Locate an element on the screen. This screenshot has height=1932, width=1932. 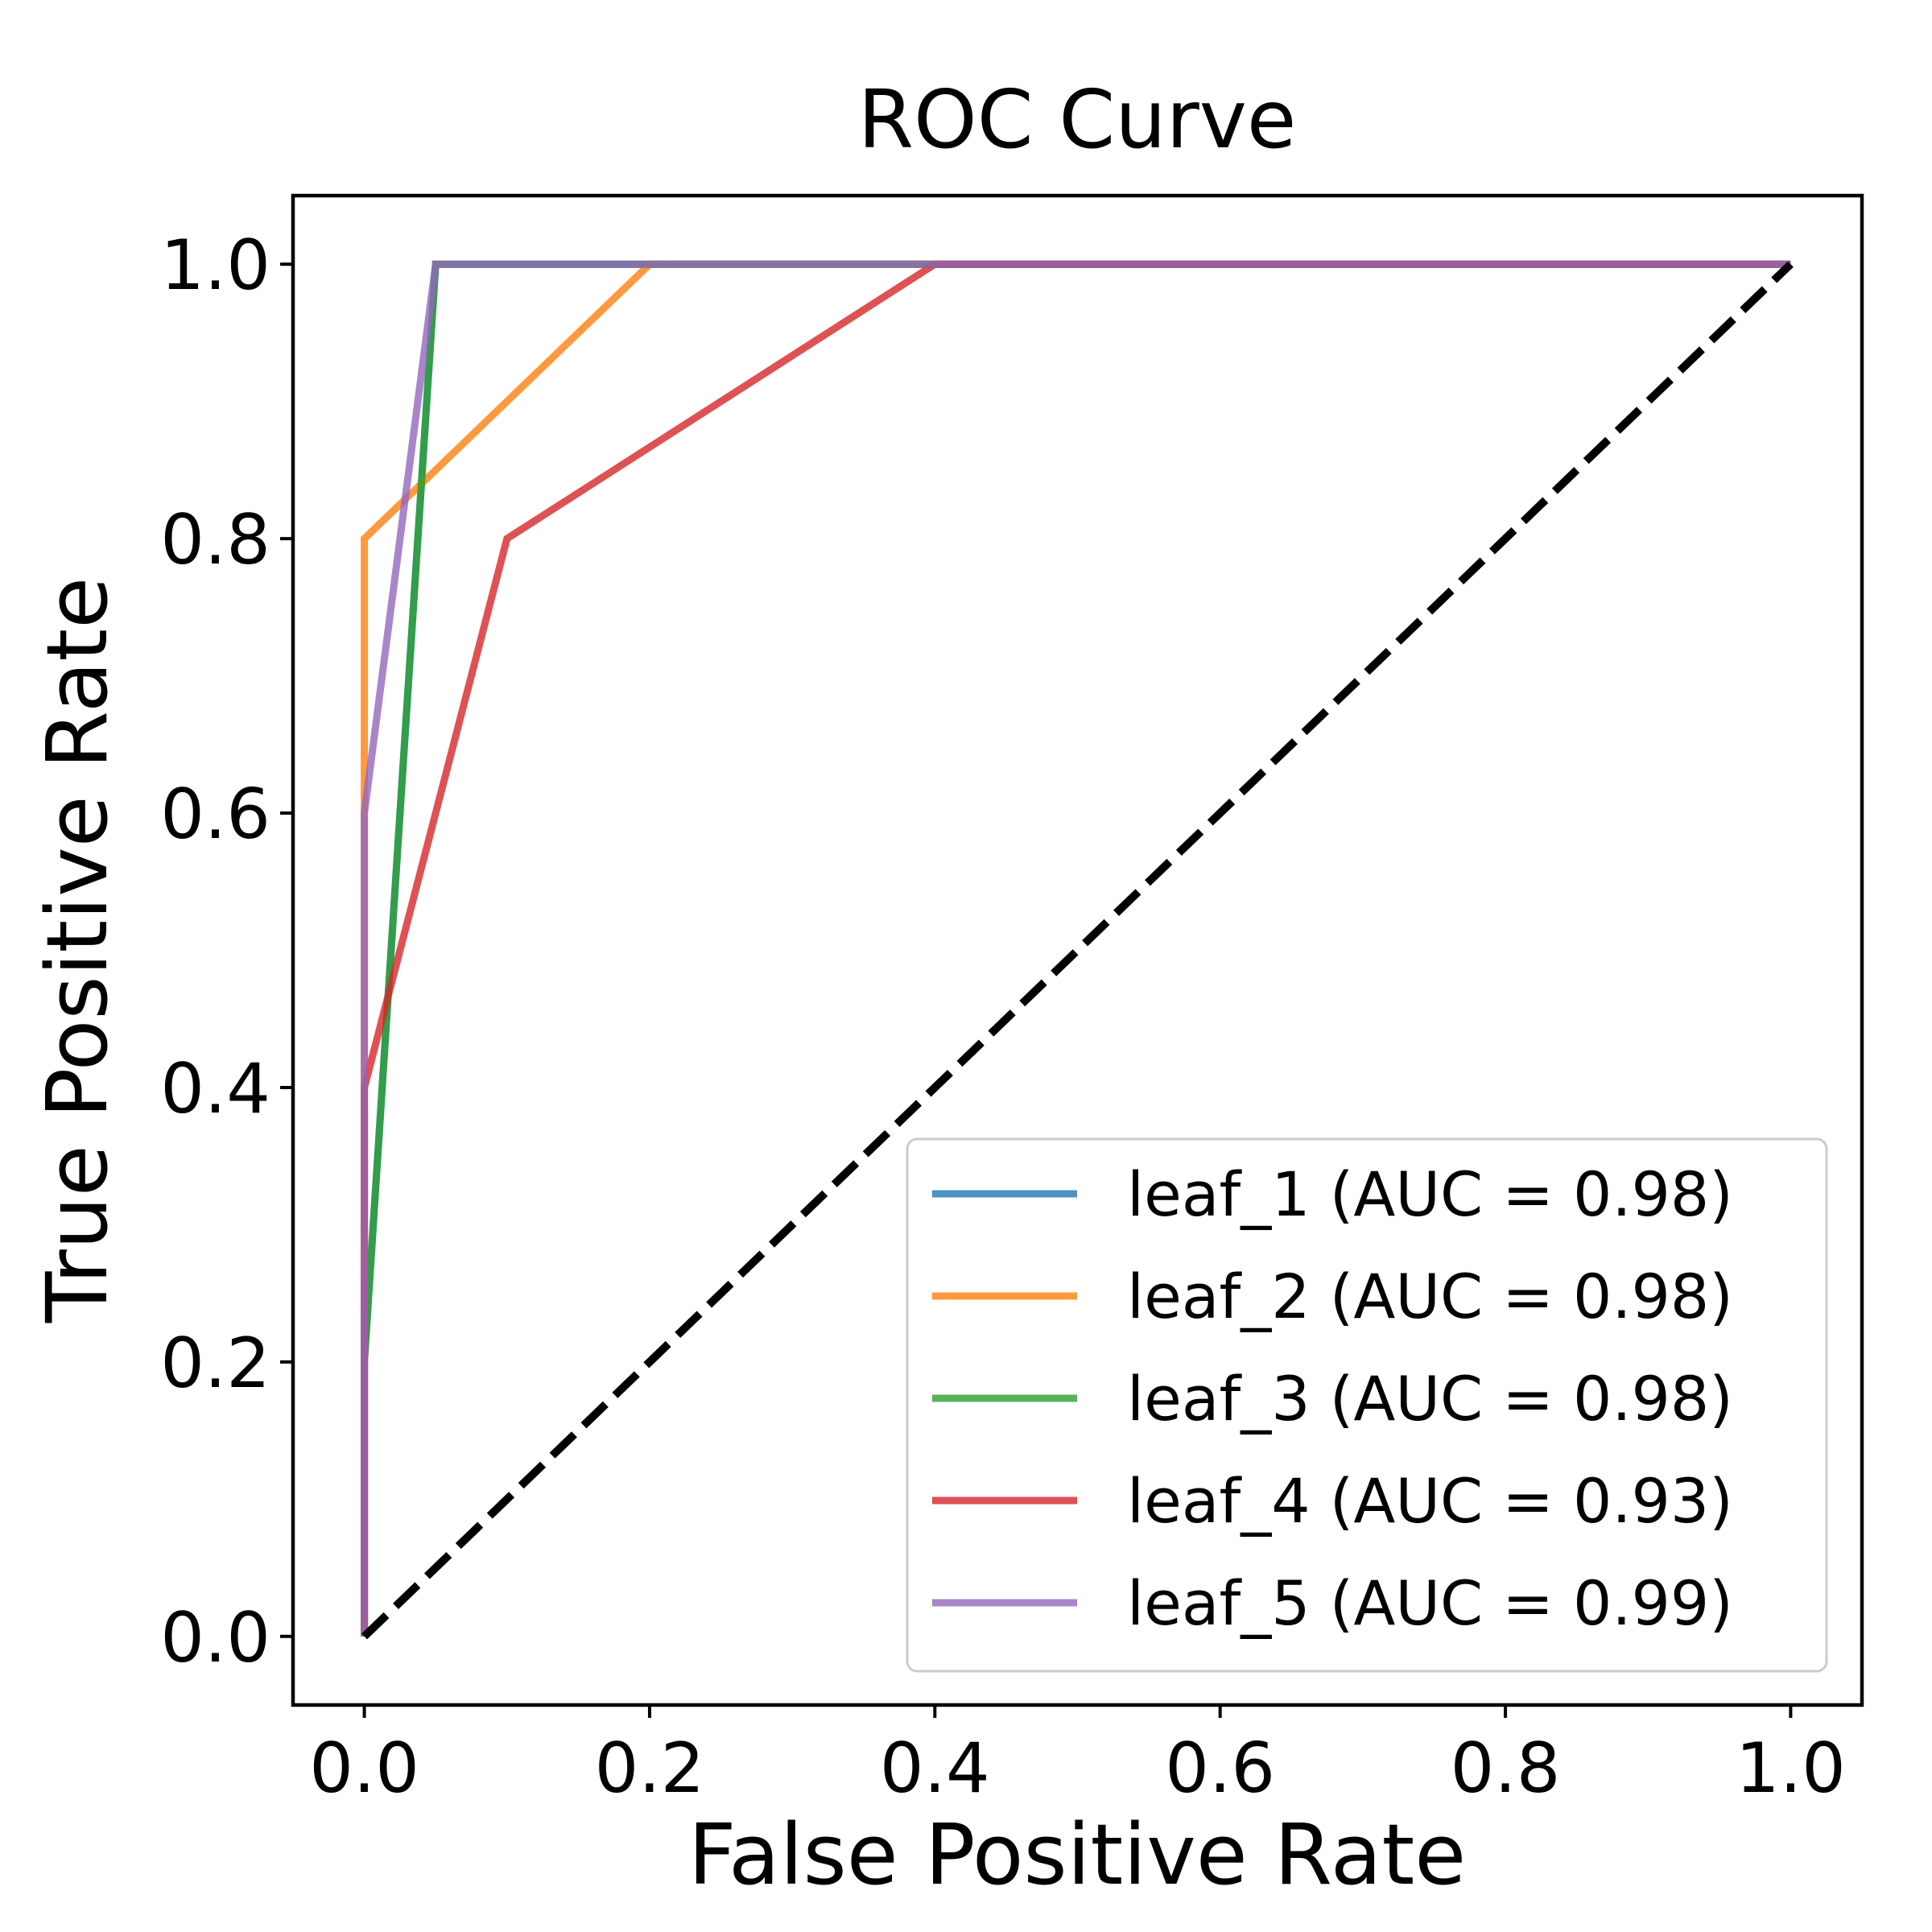
x-tick-label: 0.2 is located at coordinates (650, 1769).